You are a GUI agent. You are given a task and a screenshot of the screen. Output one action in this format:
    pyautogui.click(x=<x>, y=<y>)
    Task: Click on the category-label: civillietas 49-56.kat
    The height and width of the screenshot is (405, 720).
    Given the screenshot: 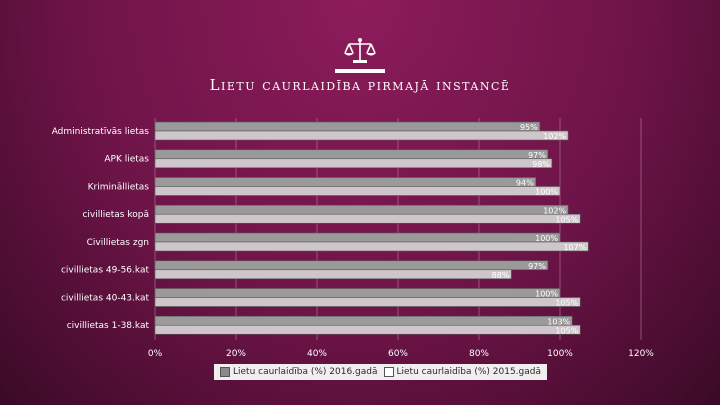 What is the action you would take?
    pyautogui.click(x=105, y=271)
    